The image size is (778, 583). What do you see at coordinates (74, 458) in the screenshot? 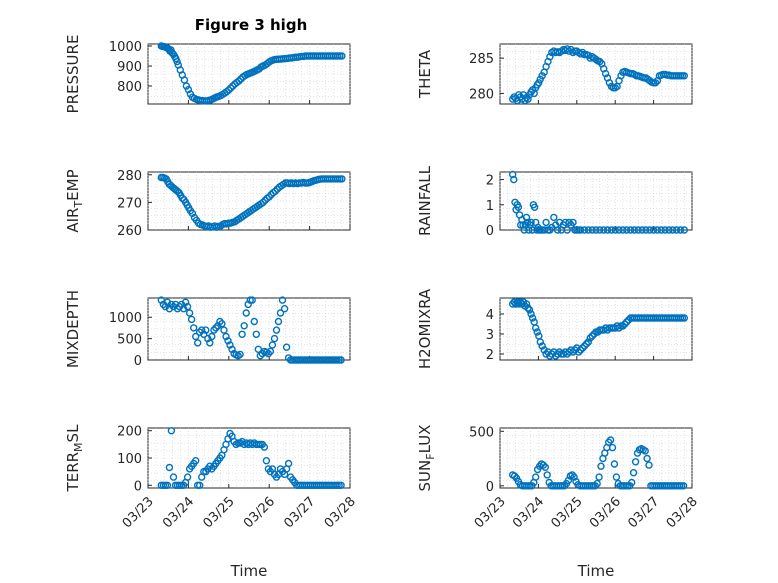
I see `y-axis-label: TERRMSL` at bounding box center [74, 458].